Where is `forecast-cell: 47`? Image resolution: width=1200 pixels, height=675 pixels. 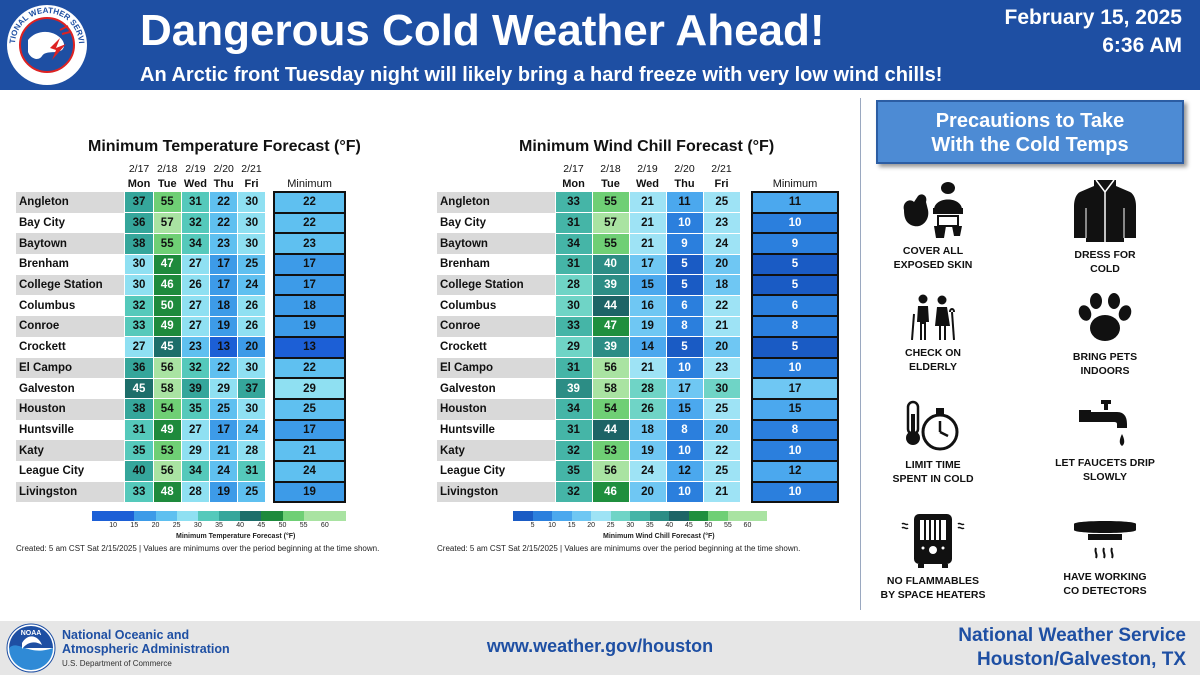 forecast-cell: 47 is located at coordinates (167, 265).